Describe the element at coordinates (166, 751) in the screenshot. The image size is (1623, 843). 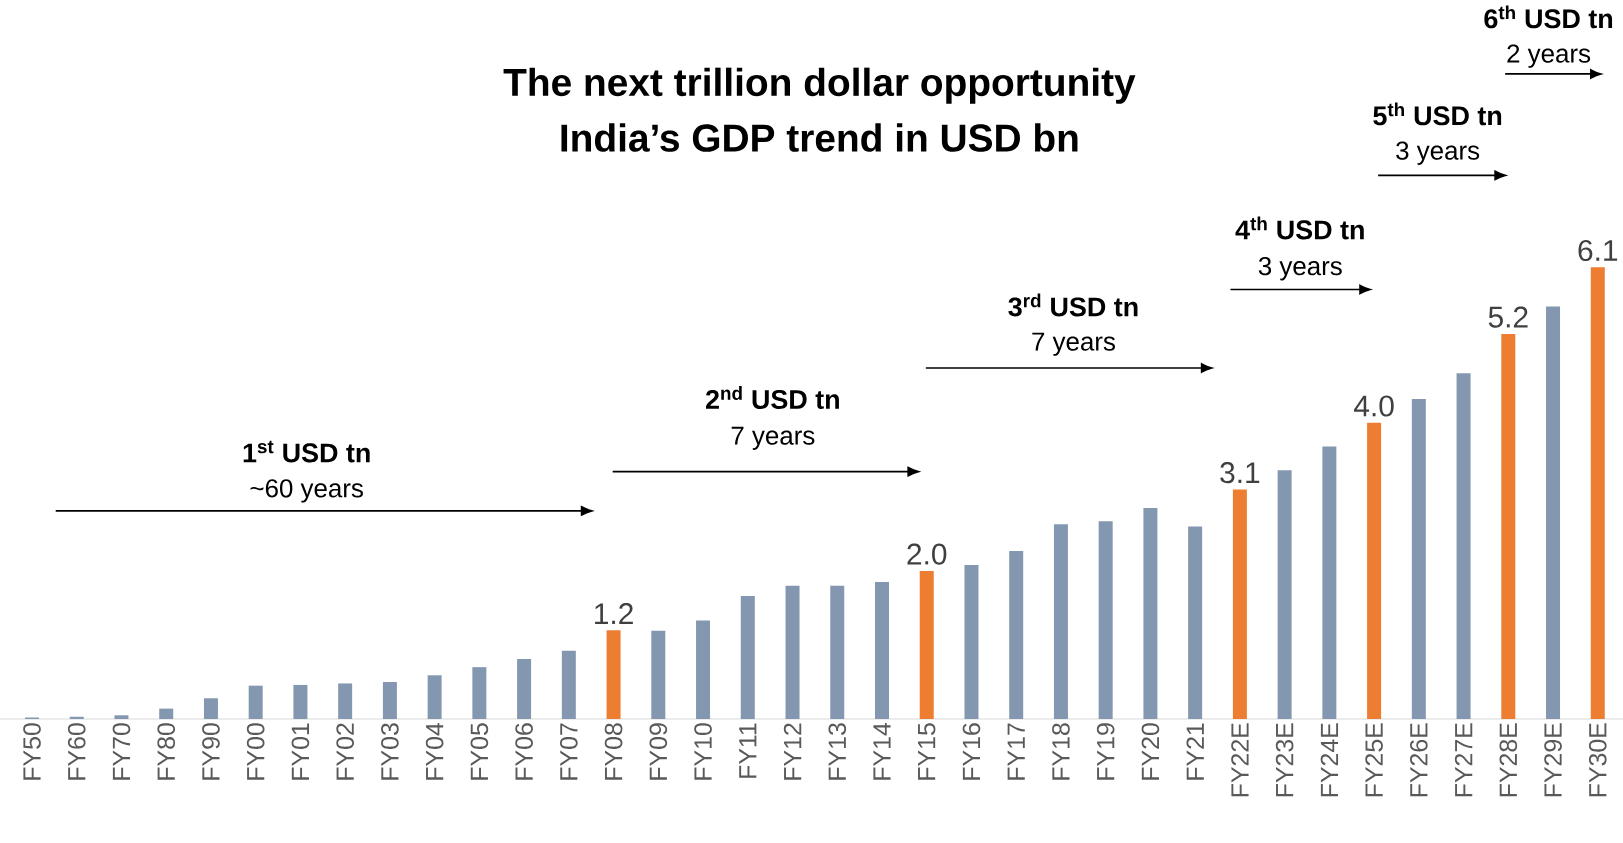
I see `x-tick-label: FY80` at that location.